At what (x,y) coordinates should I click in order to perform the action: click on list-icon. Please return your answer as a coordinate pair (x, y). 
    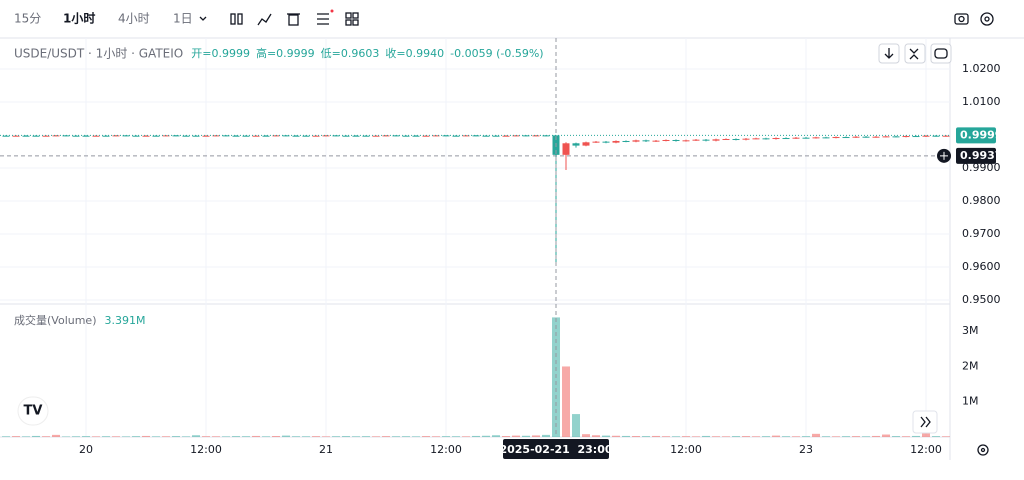
    Looking at the image, I should click on (325, 17).